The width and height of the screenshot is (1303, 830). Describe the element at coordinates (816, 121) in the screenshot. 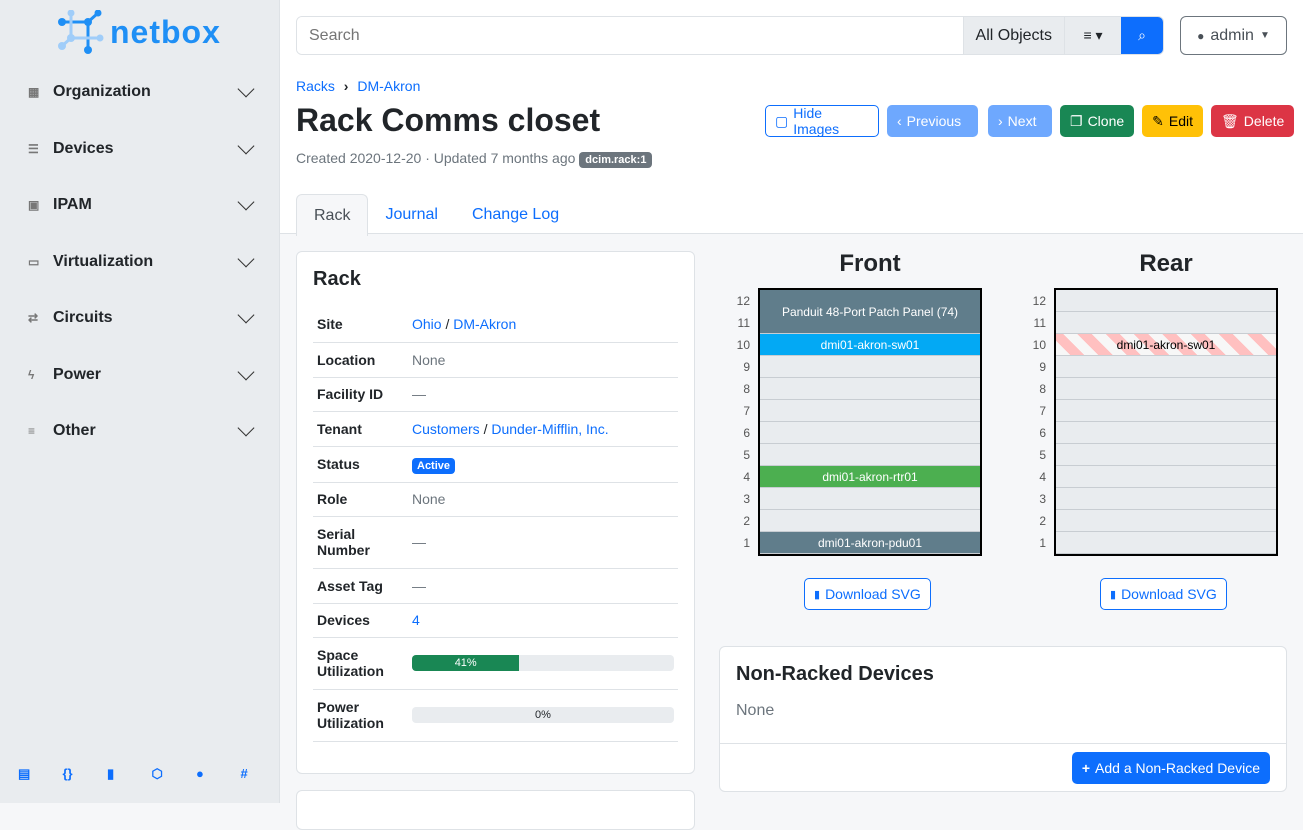

I see `button-label: Hide Images` at that location.